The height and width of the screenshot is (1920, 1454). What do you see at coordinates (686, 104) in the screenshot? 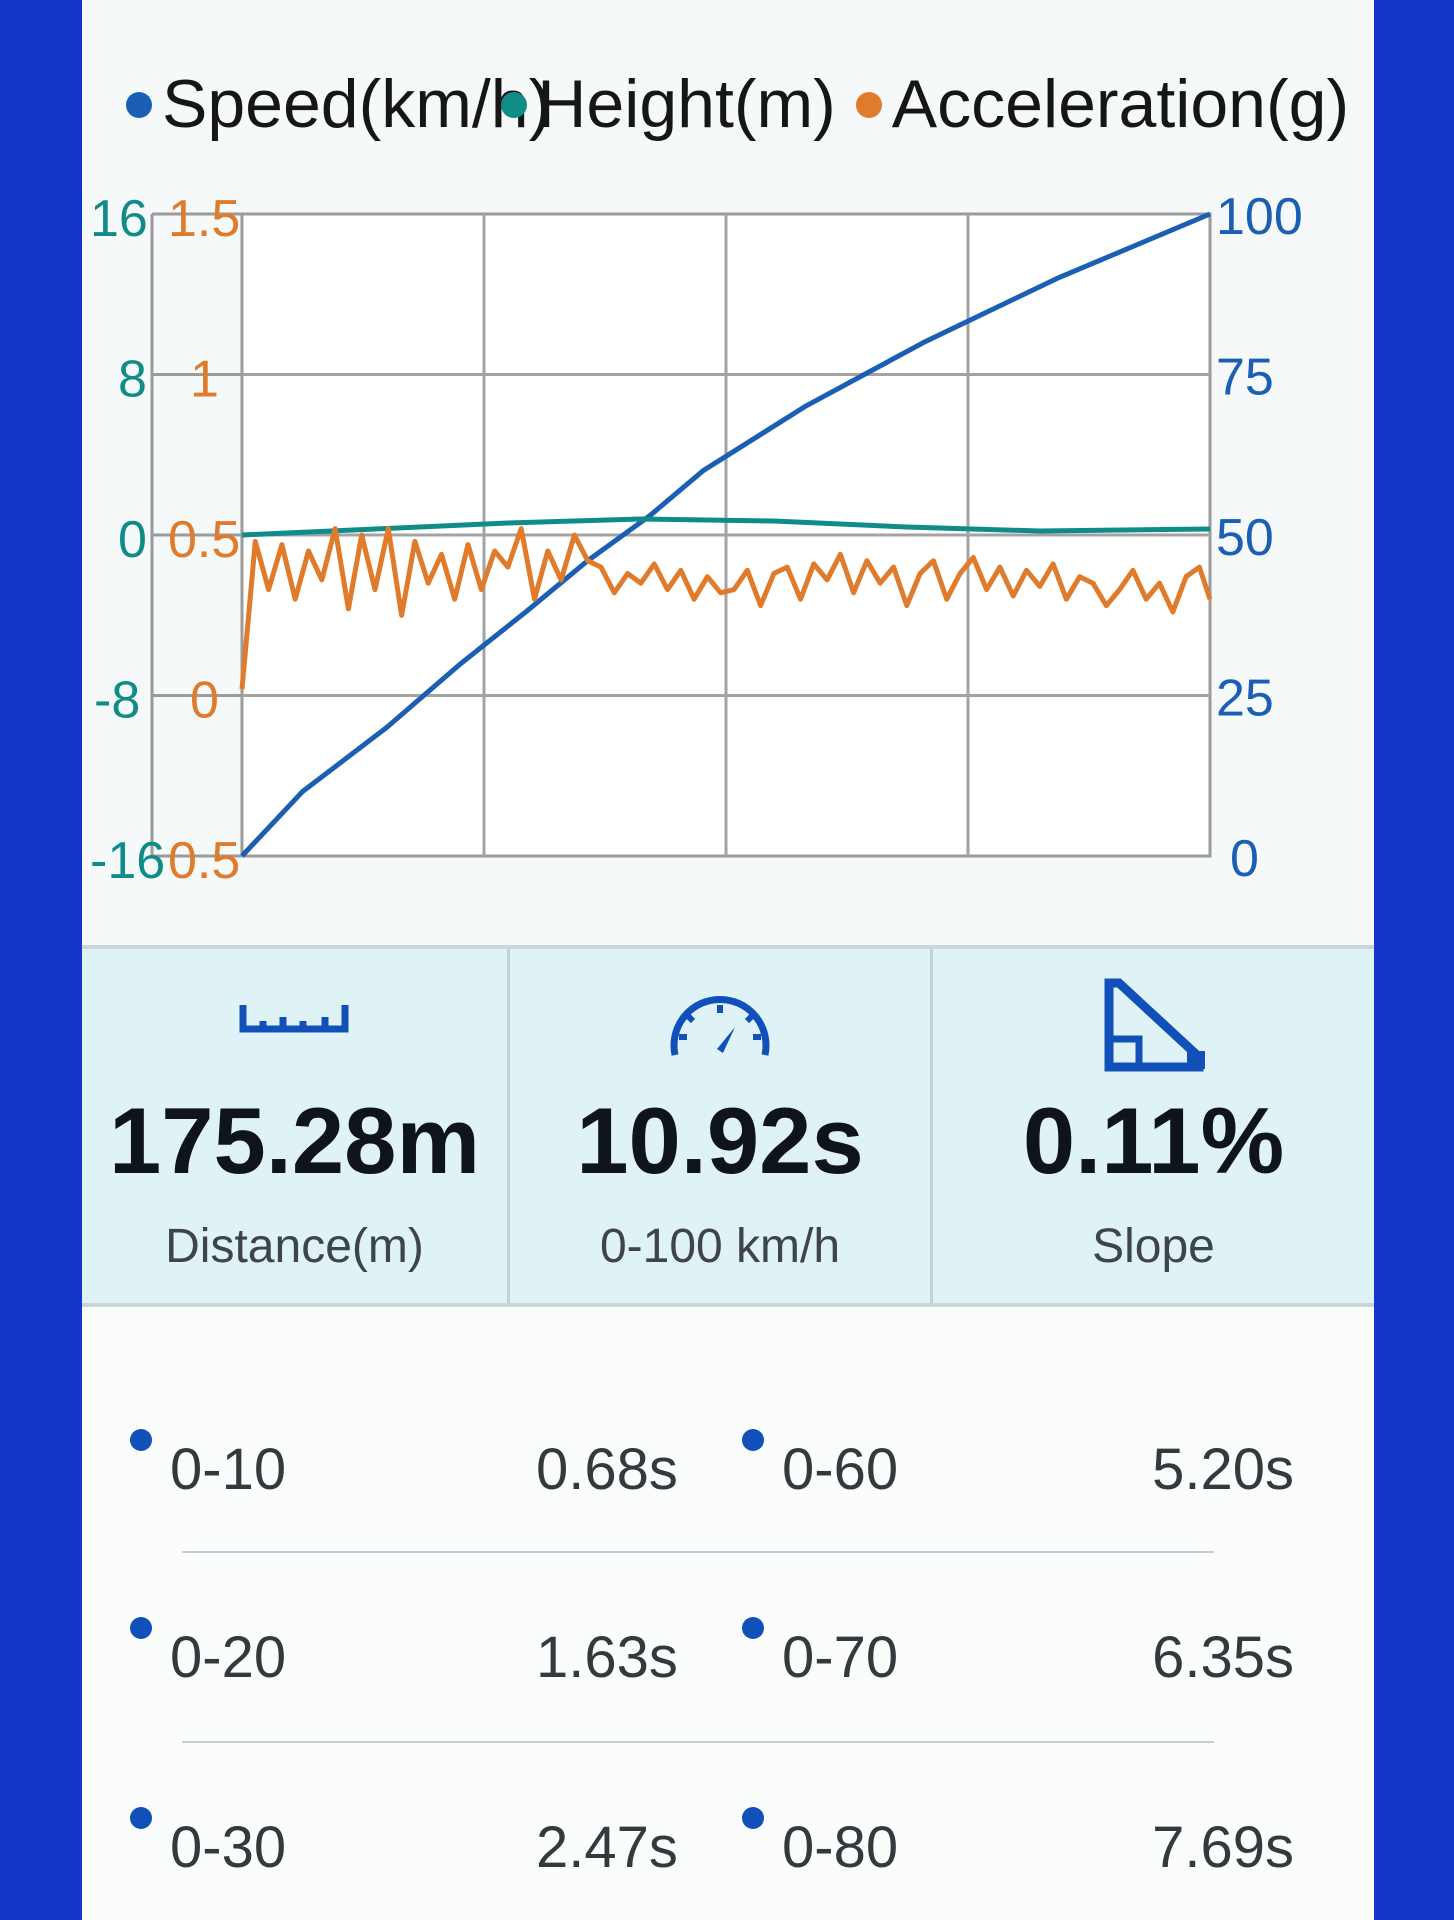
I see `legend-height-label: Height(m)` at bounding box center [686, 104].